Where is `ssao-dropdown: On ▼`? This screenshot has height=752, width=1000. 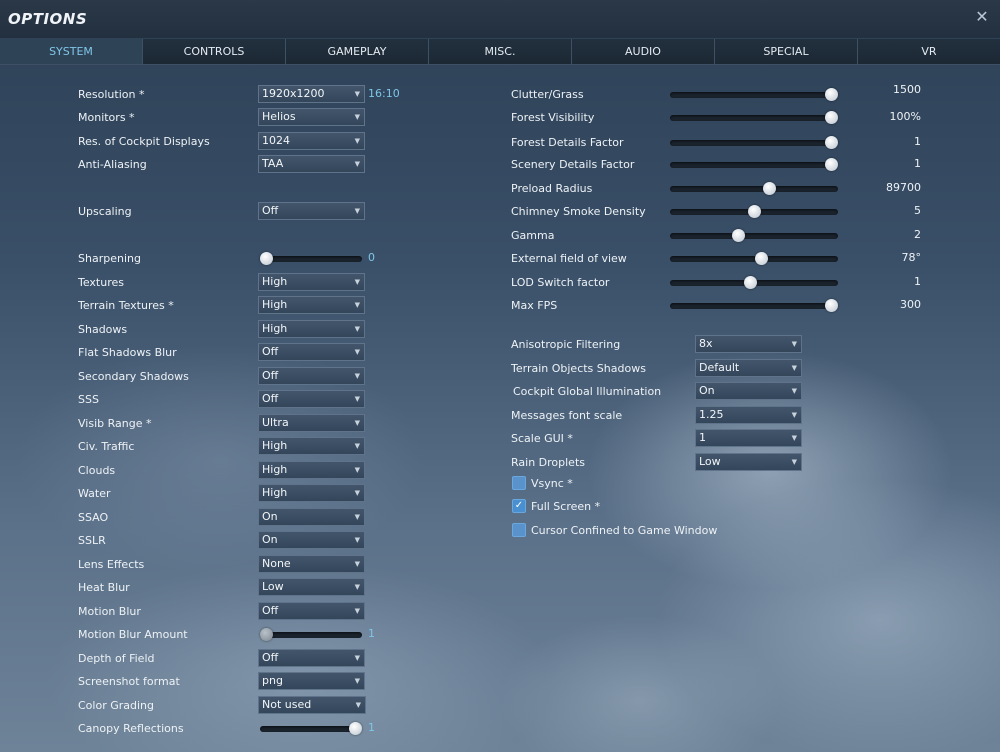 ssao-dropdown: On ▼ is located at coordinates (311, 517).